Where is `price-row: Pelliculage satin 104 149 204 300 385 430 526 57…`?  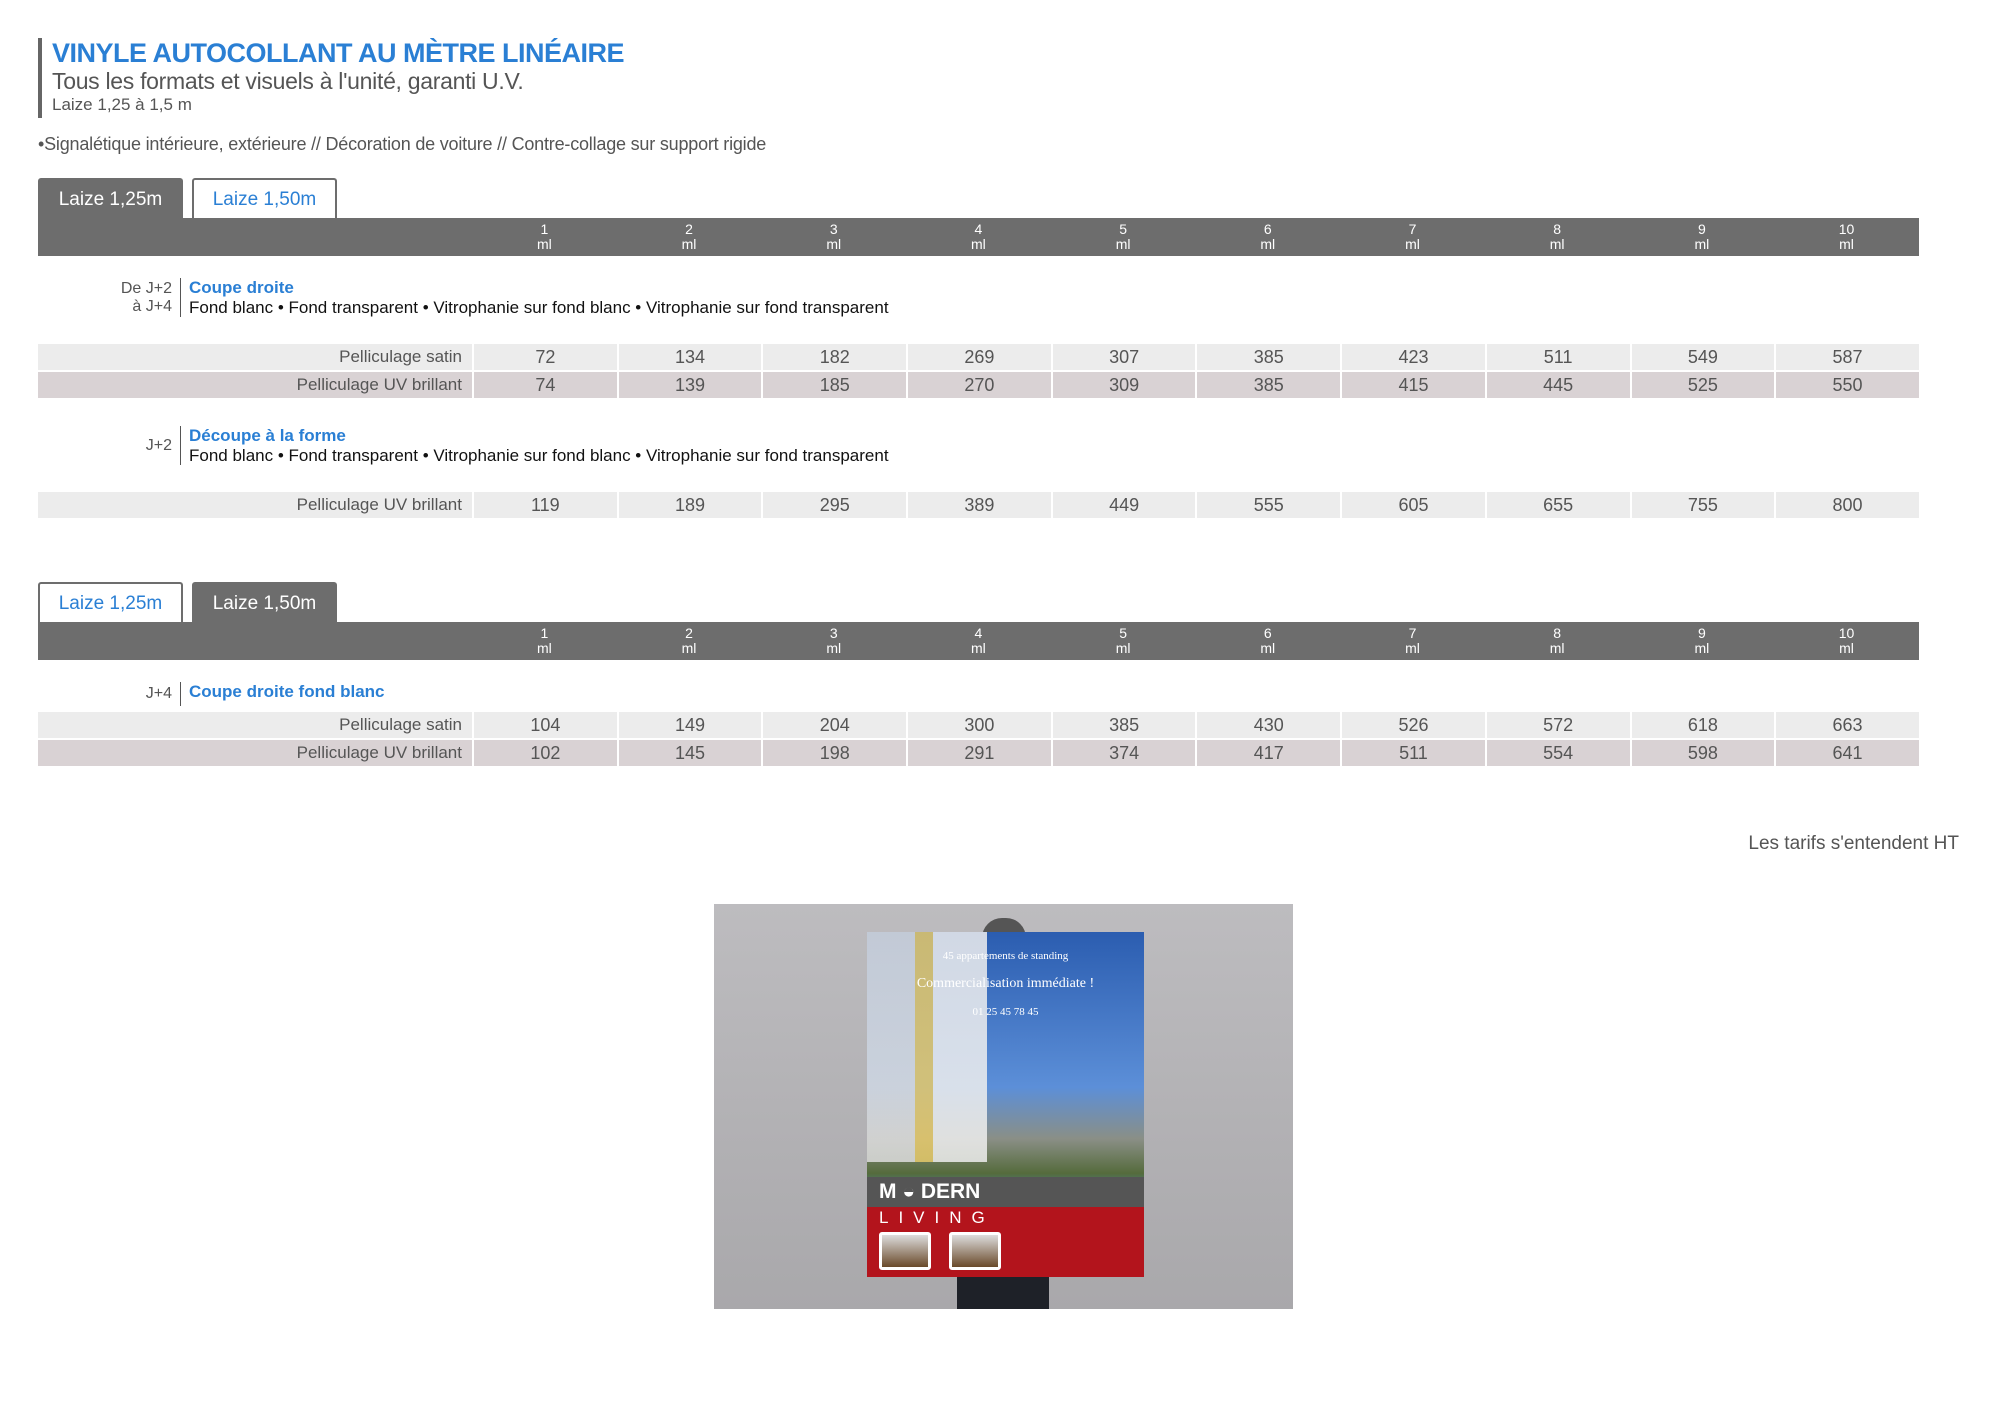 price-row: Pelliculage satin 104 149 204 300 385 430 526 57… is located at coordinates (978, 725).